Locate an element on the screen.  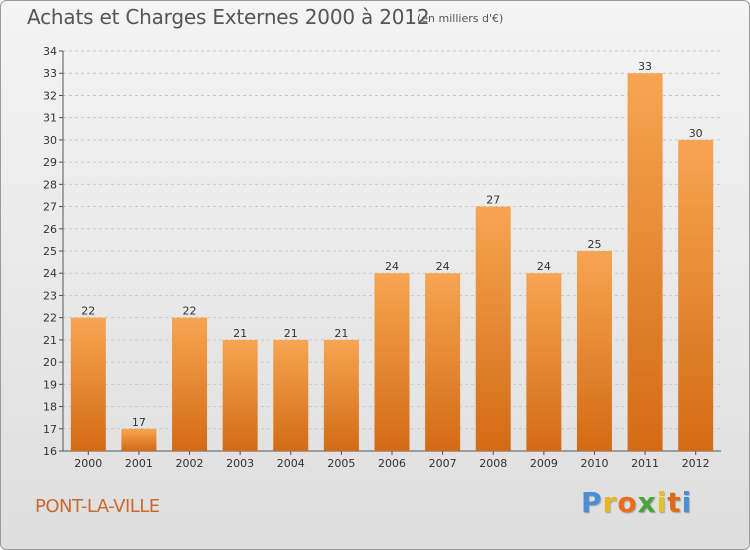
y-tick-label: 19 is located at coordinates (50, 384).